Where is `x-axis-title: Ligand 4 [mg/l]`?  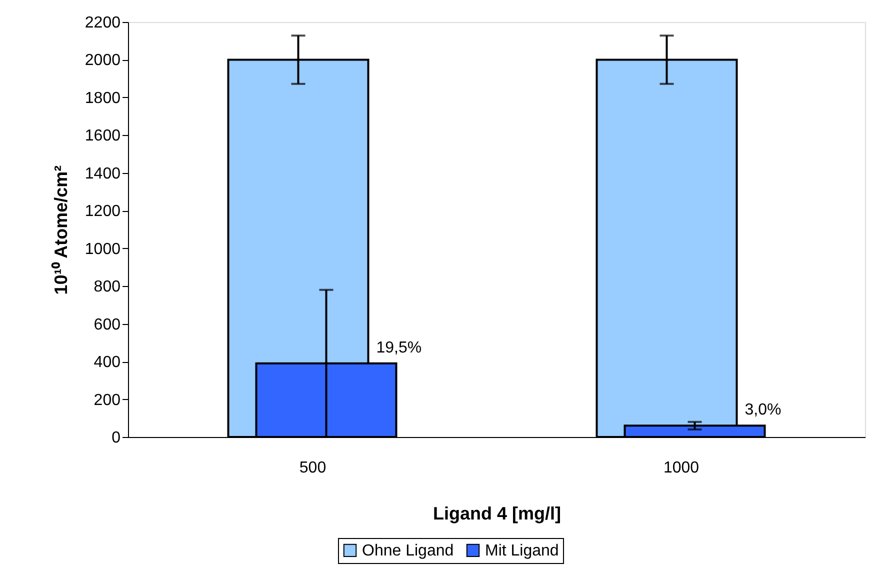
x-axis-title: Ligand 4 [mg/l] is located at coordinates (497, 514).